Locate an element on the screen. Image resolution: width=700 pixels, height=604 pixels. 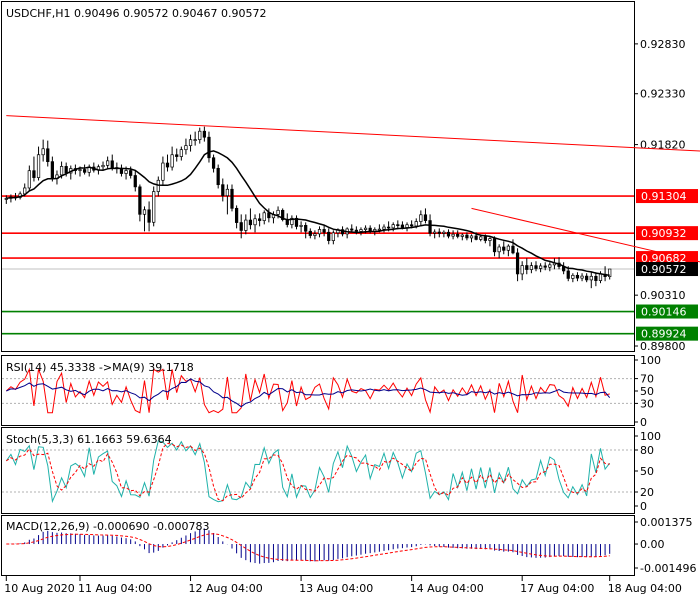
rsi-line is located at coordinates (307, 390).